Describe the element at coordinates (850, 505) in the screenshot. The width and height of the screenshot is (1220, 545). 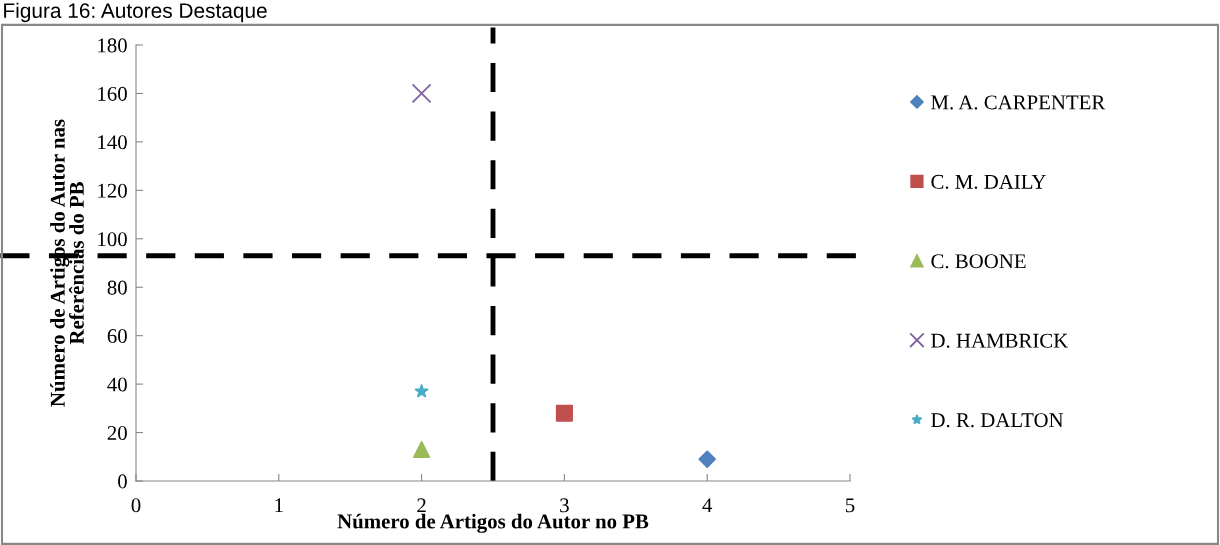
I see `x-tick-label: 5` at that location.